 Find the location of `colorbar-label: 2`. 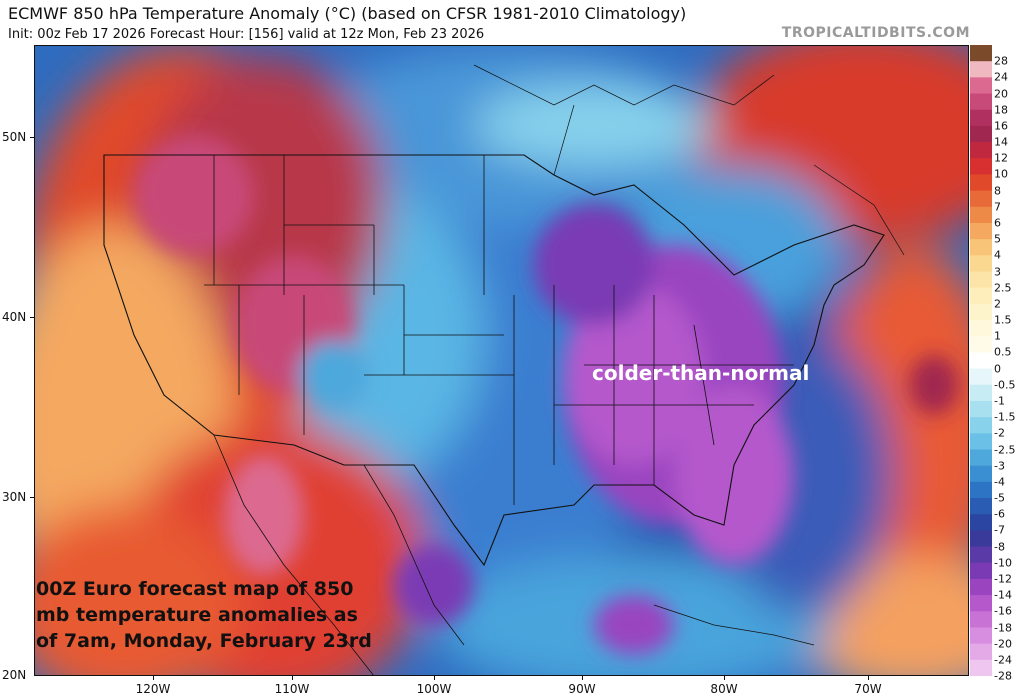

colorbar-label: 2 is located at coordinates (997, 304).